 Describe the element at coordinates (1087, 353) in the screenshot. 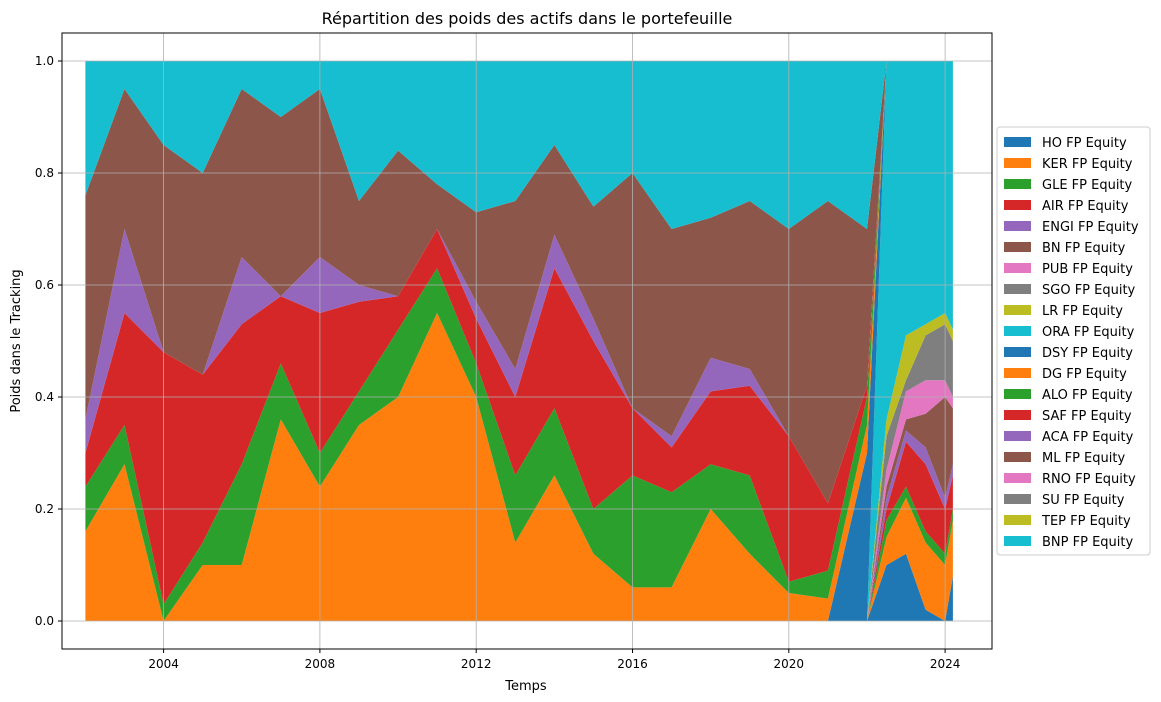

I see `legend-label: DSY FP Equity` at that location.